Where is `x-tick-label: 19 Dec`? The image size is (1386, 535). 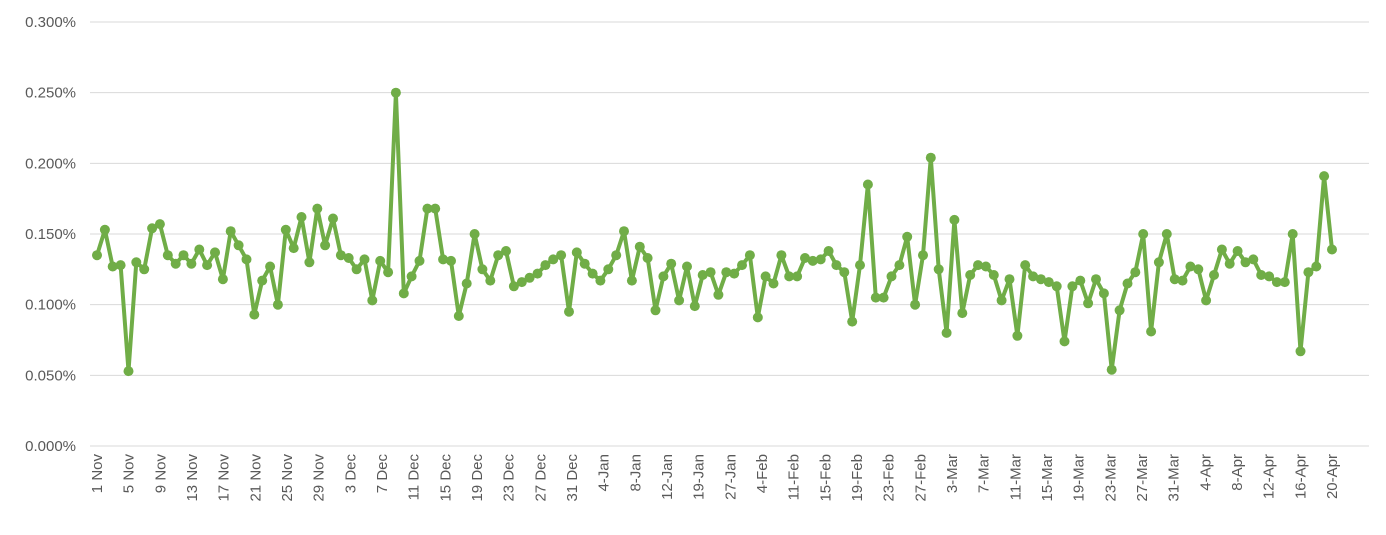
x-tick-label: 19 Dec is located at coordinates (477, 478).